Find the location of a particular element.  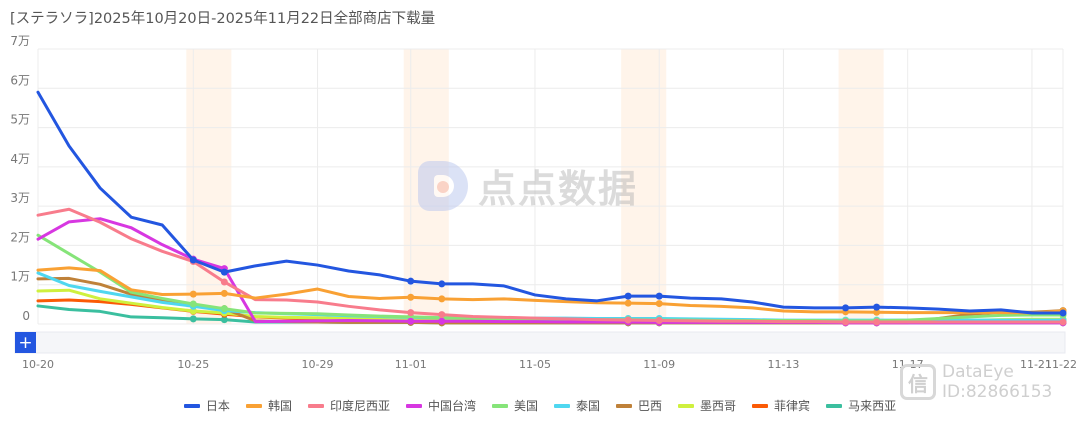

legend-label: 泰国 is located at coordinates (588, 406).